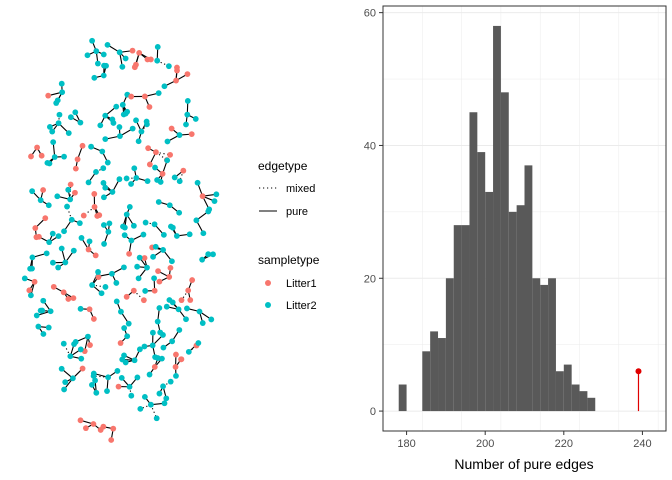  I want to click on y-tick-label: 40, so click(370, 146).